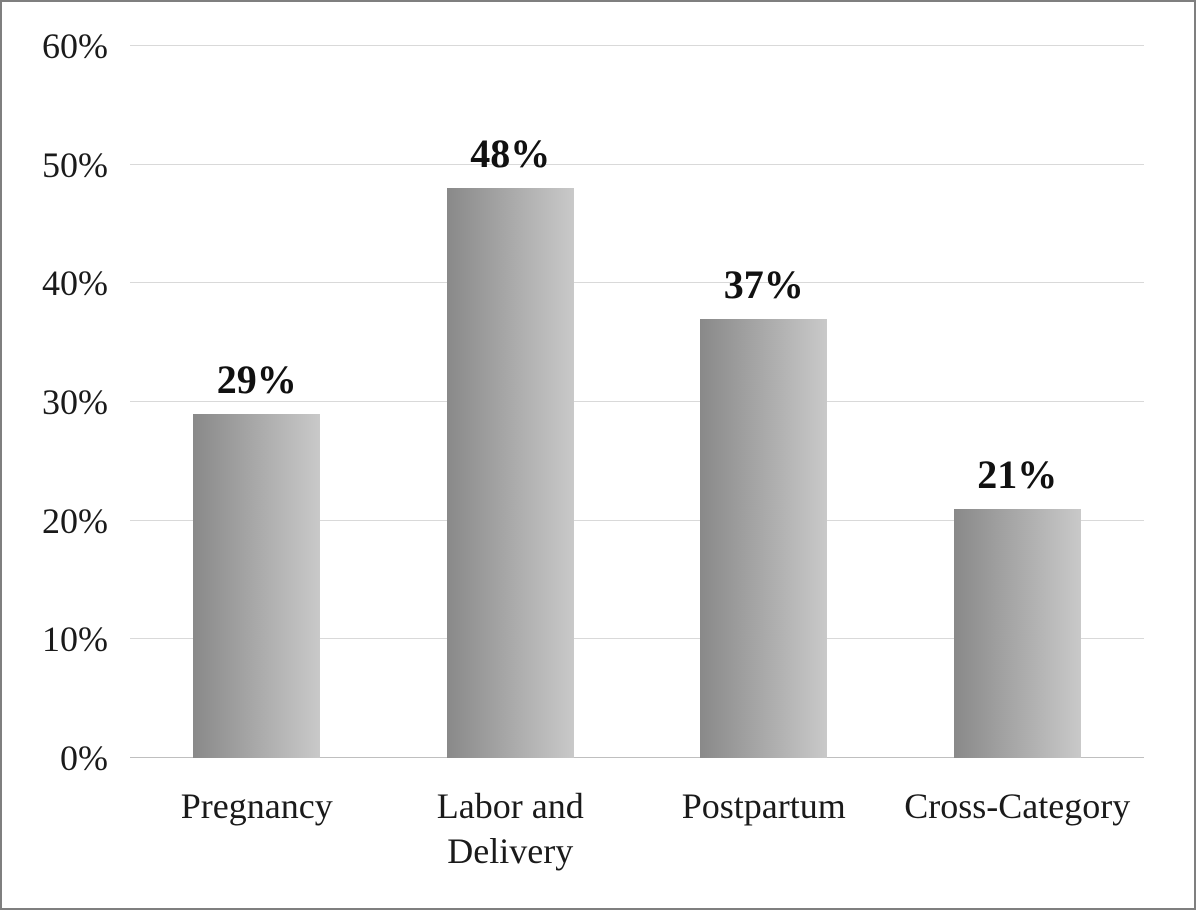  I want to click on bar-postpartum: 37%, so click(764, 511).